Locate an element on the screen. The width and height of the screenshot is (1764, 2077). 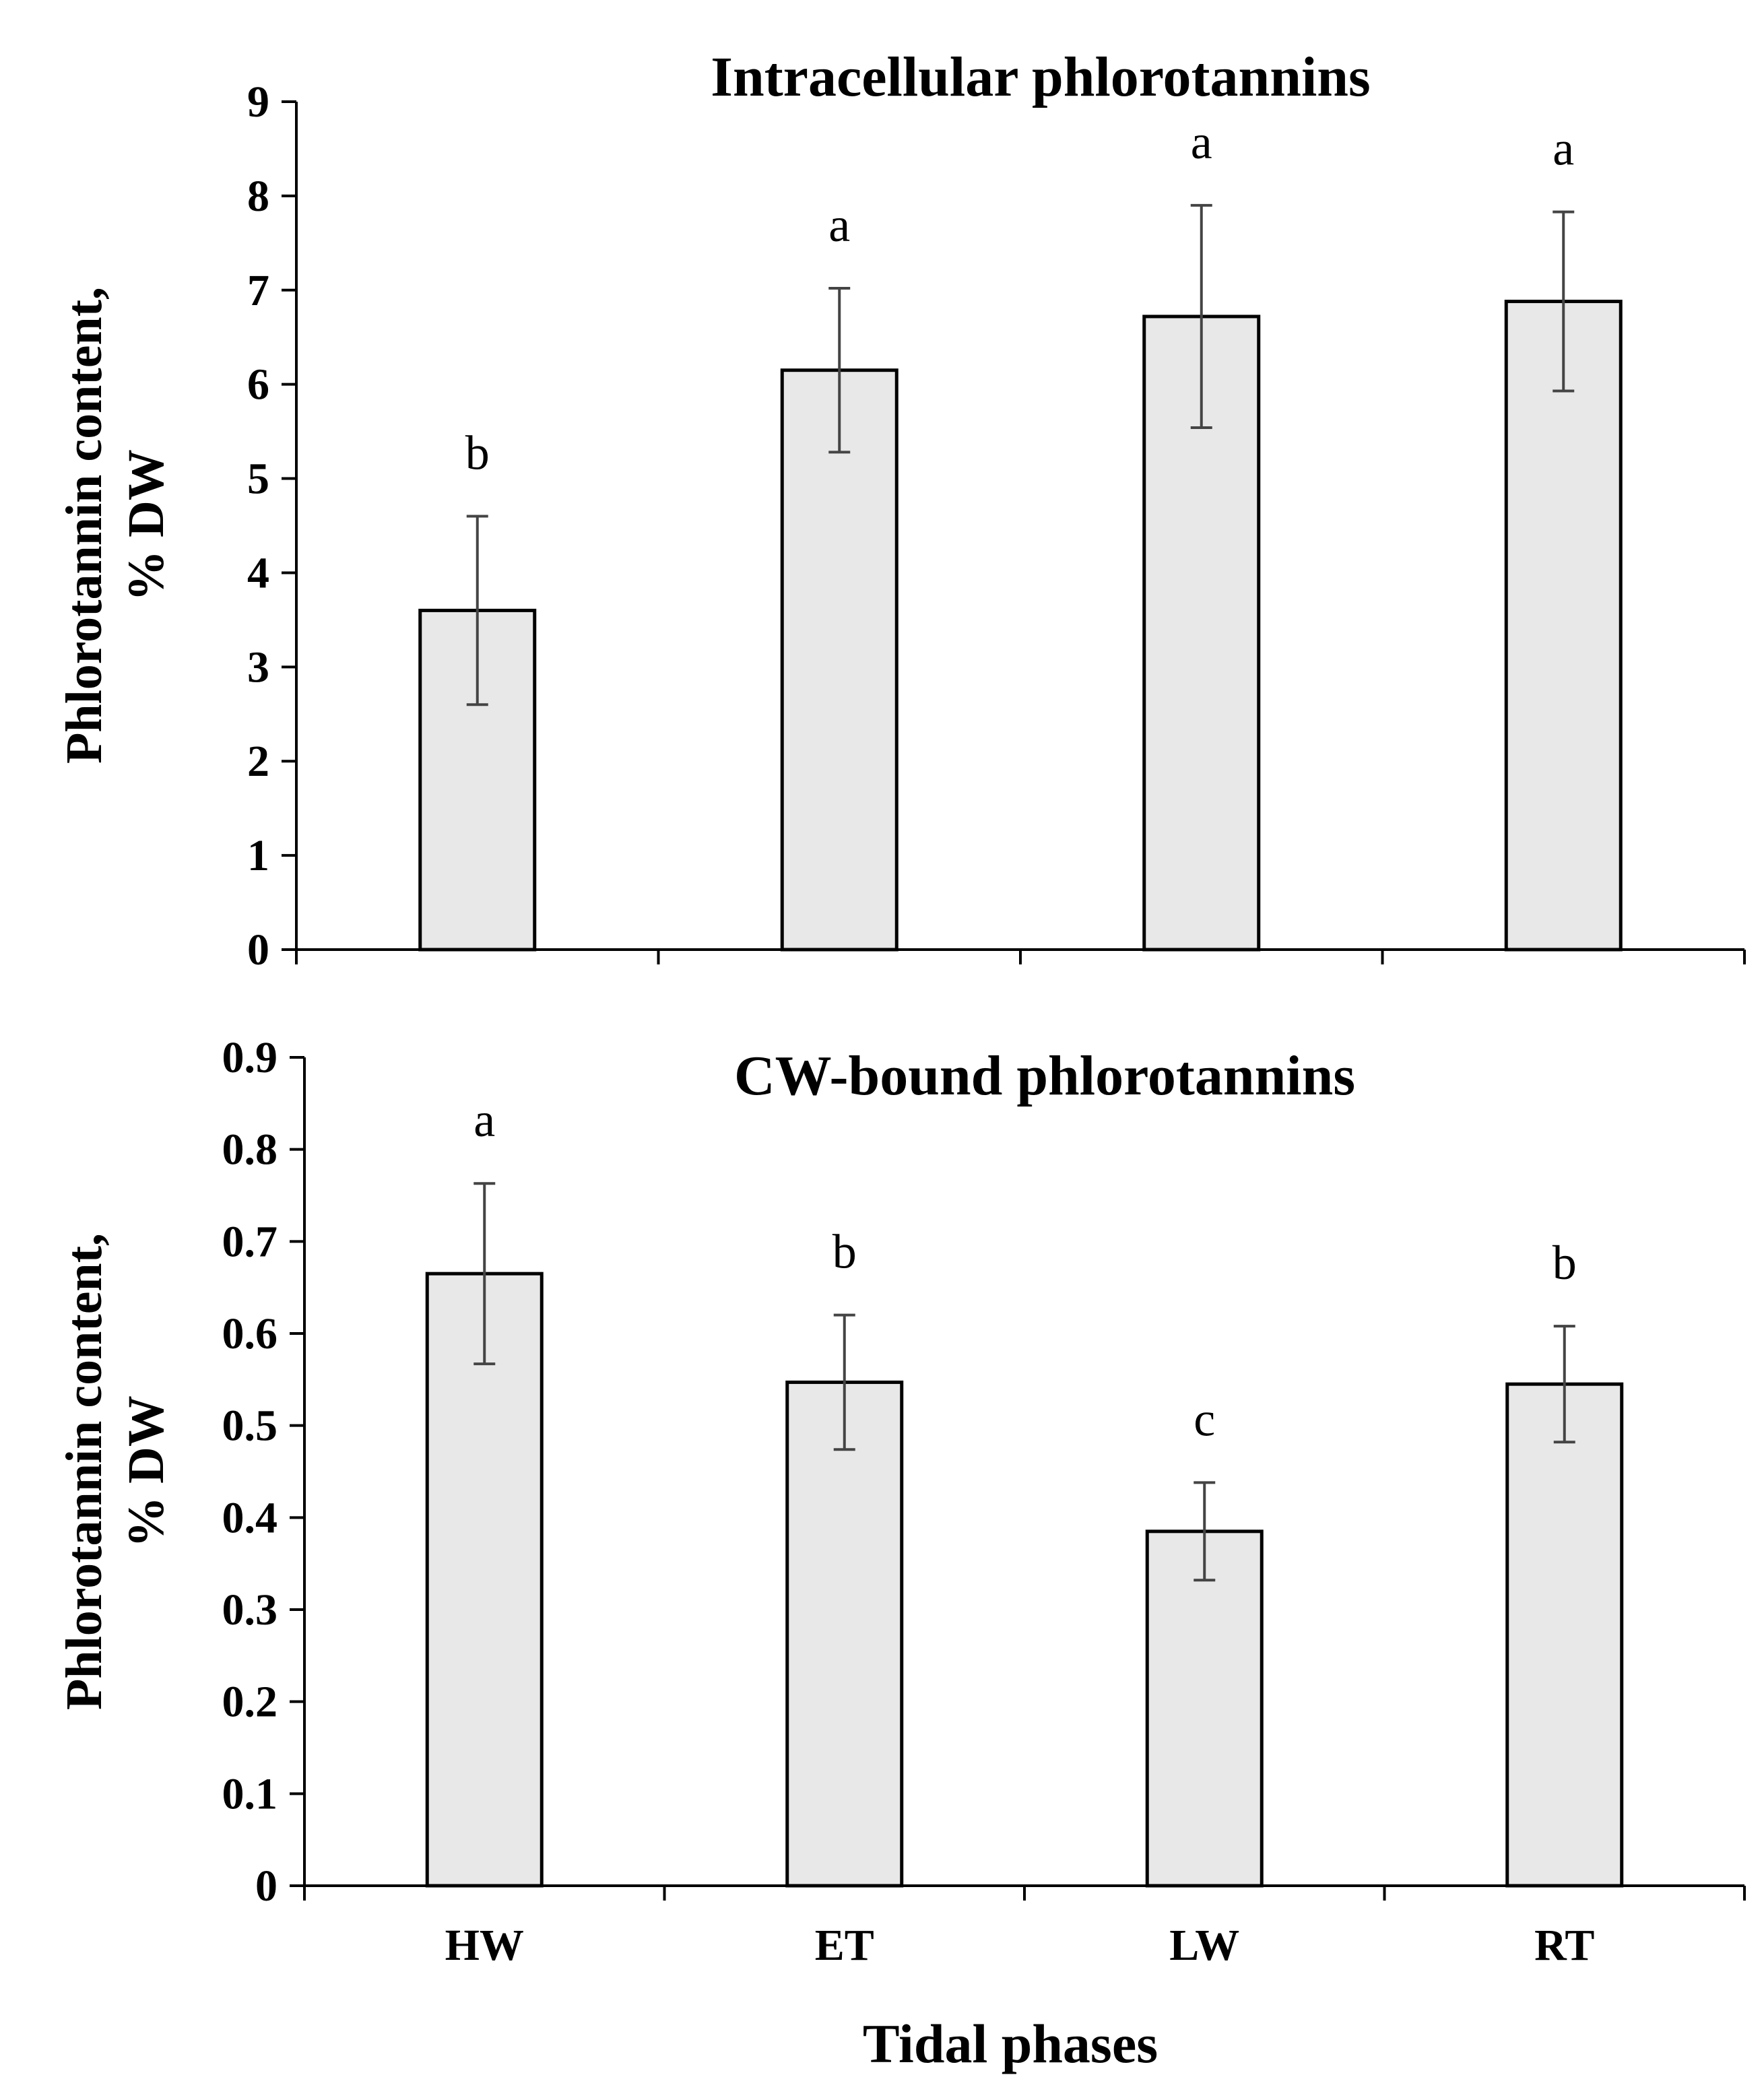
y-tick-label: 7 is located at coordinates (258, 290).